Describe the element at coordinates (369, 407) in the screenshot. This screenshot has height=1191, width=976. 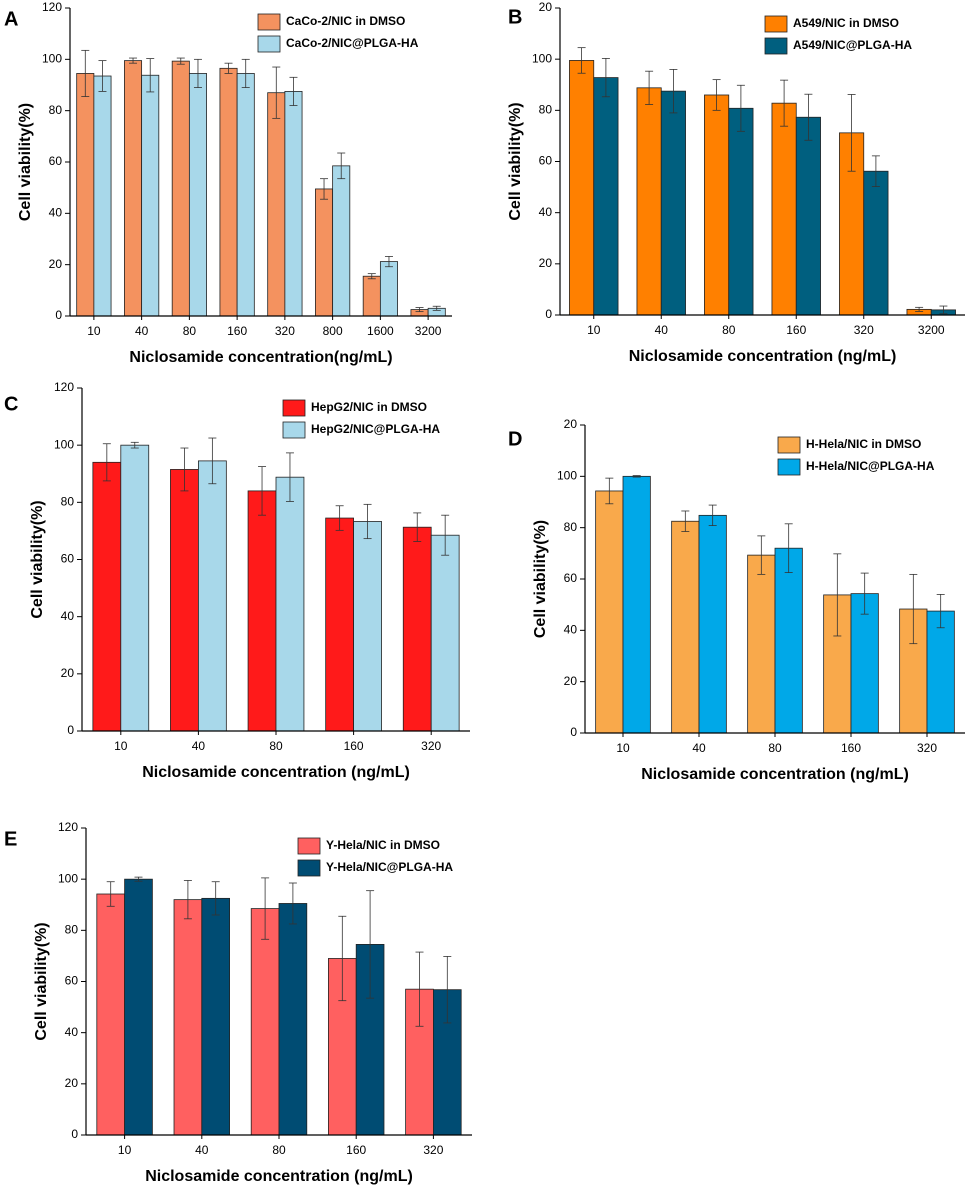
I see `legend-label: HepG2/NIC in DMSO` at that location.